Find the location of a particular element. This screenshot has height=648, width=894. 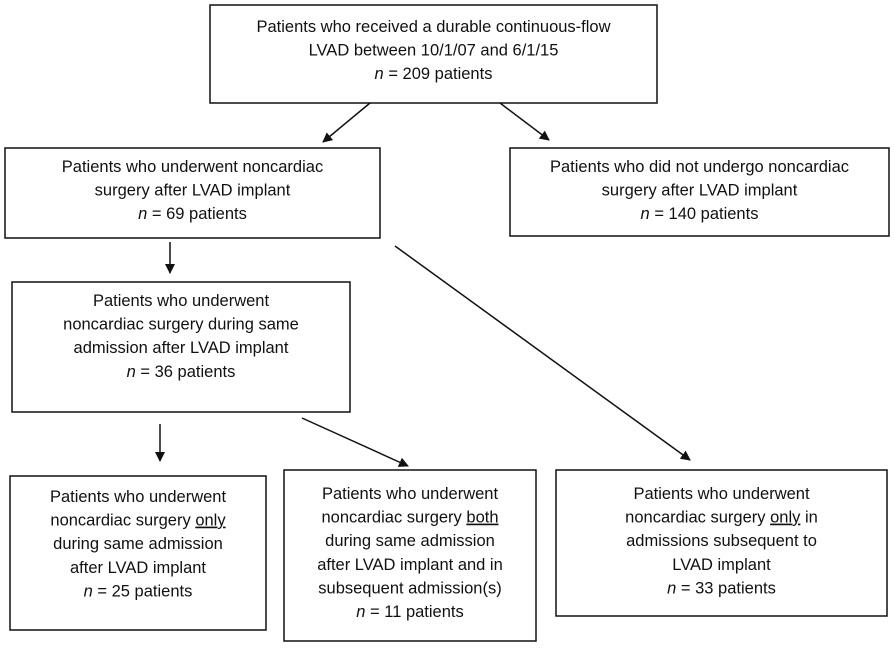

node-text: subsequent admission(s) is located at coordinates (409, 589).